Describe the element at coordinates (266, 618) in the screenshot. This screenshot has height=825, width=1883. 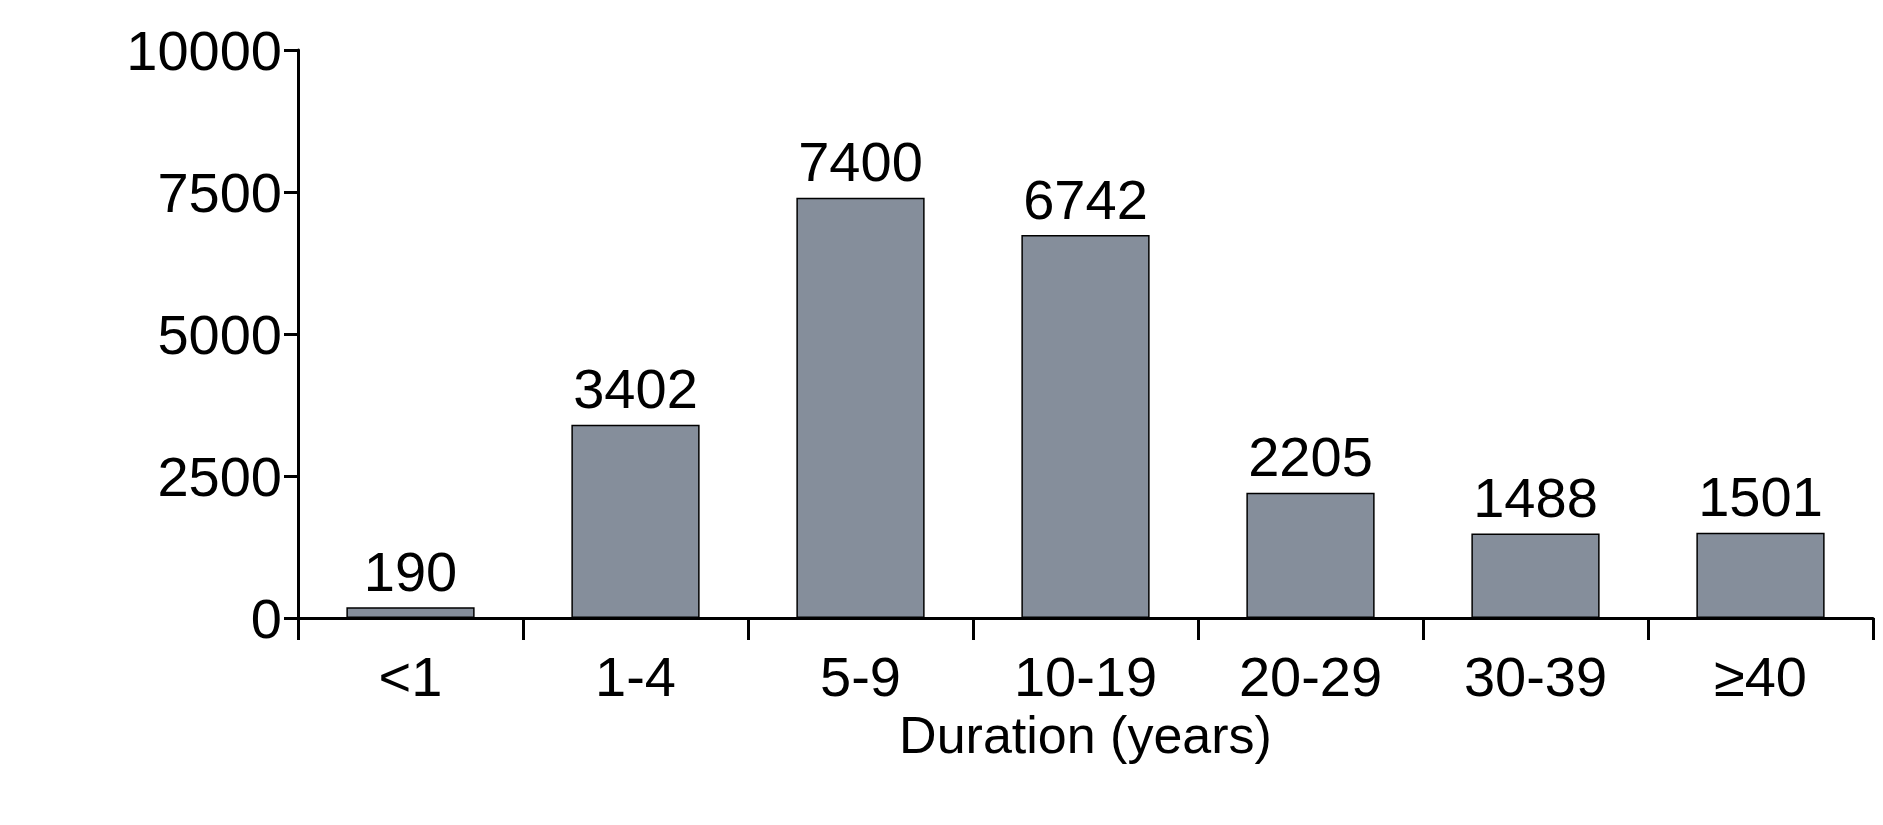
I see `y-tick-label: 0` at that location.